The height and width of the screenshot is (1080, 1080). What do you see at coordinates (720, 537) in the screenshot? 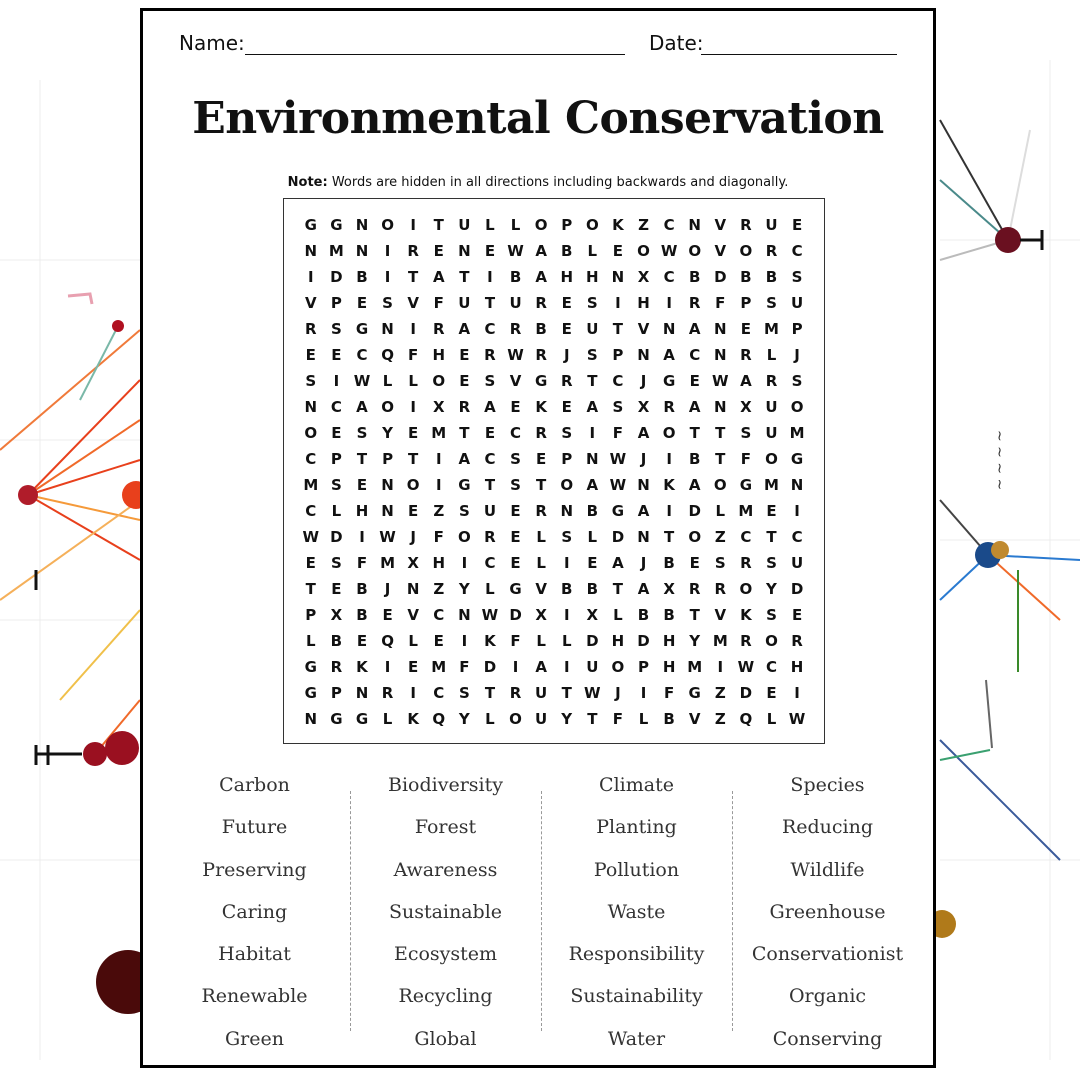
I see `grid-letter: Z` at bounding box center [720, 537].